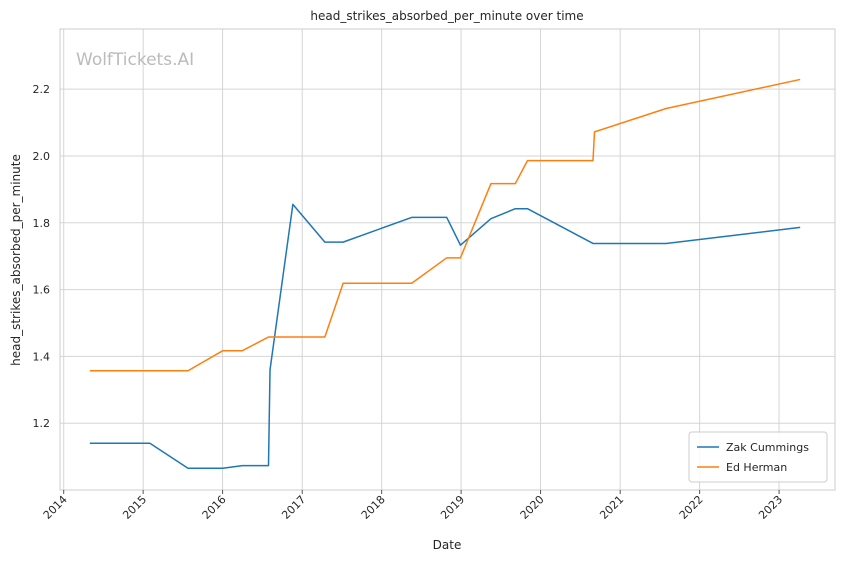  I want to click on y-tick-label: 2.2, so click(42, 89).